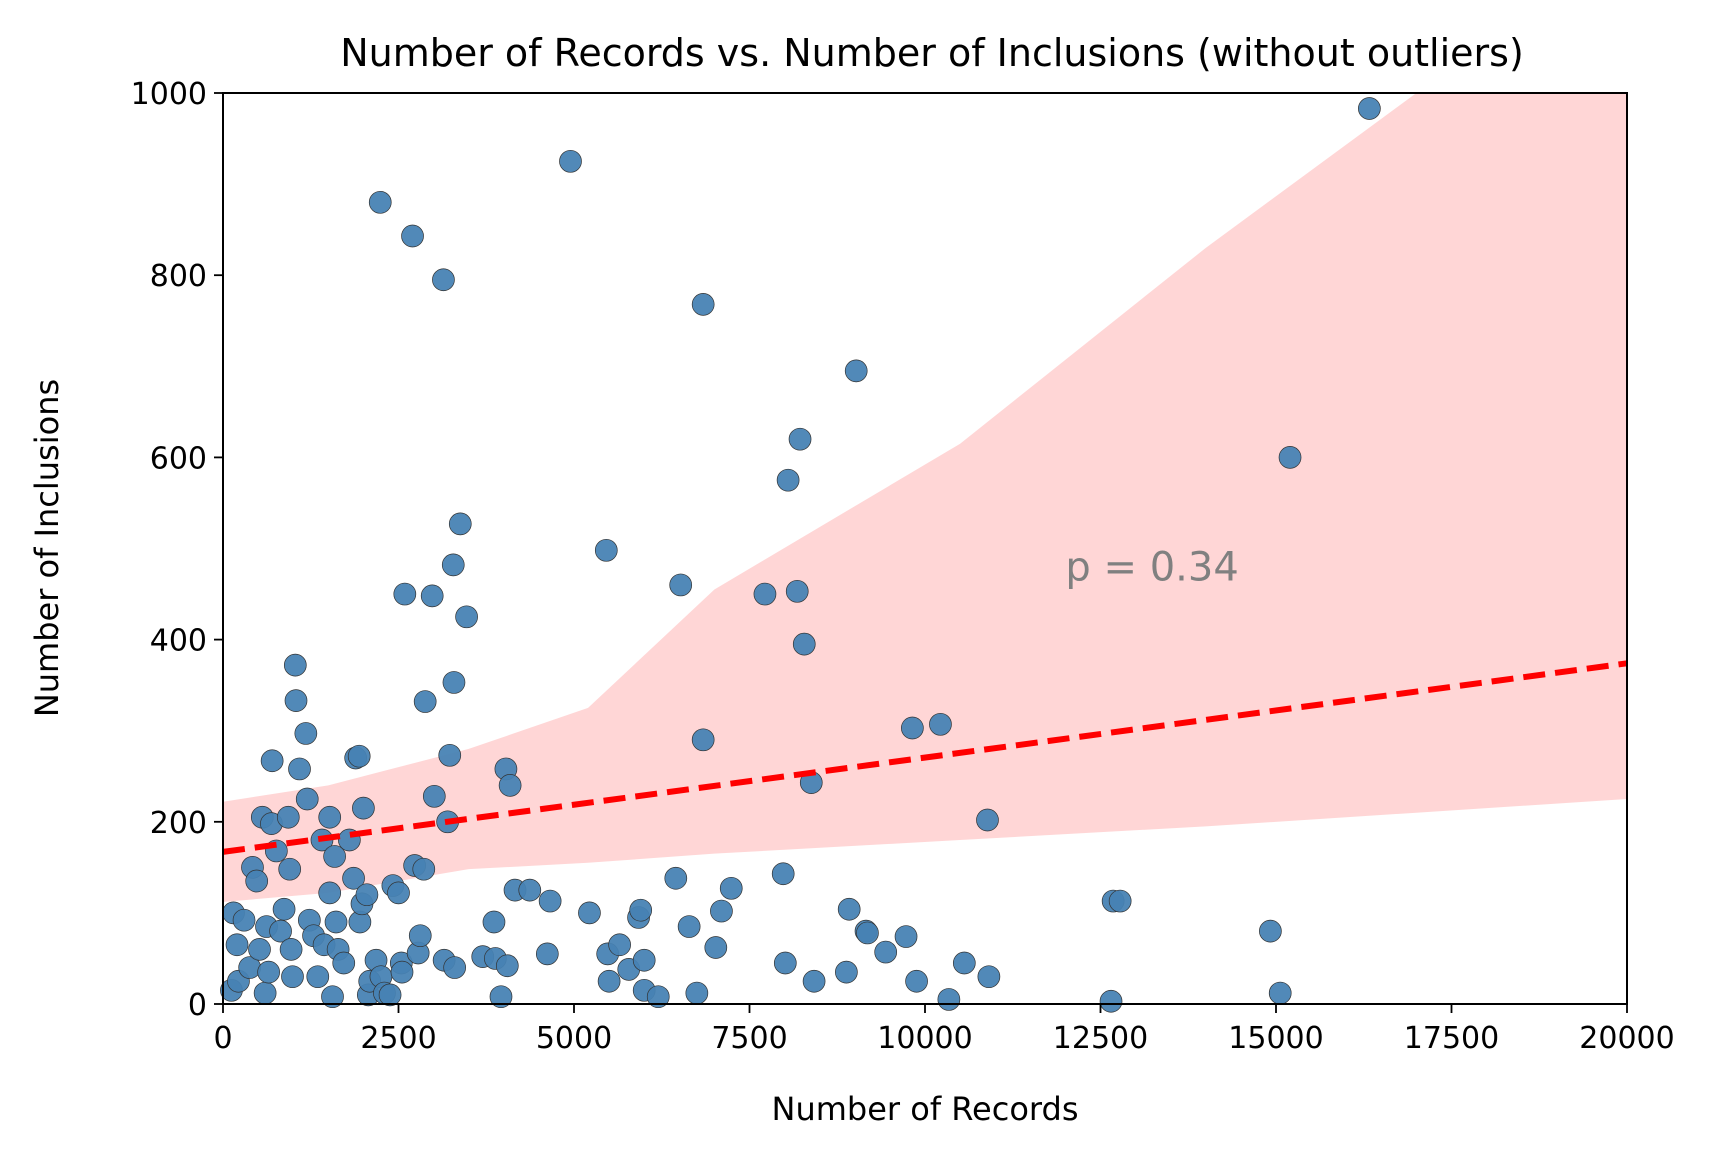  I want to click on y-axis-label: Number of Inclusions, so click(47, 548).